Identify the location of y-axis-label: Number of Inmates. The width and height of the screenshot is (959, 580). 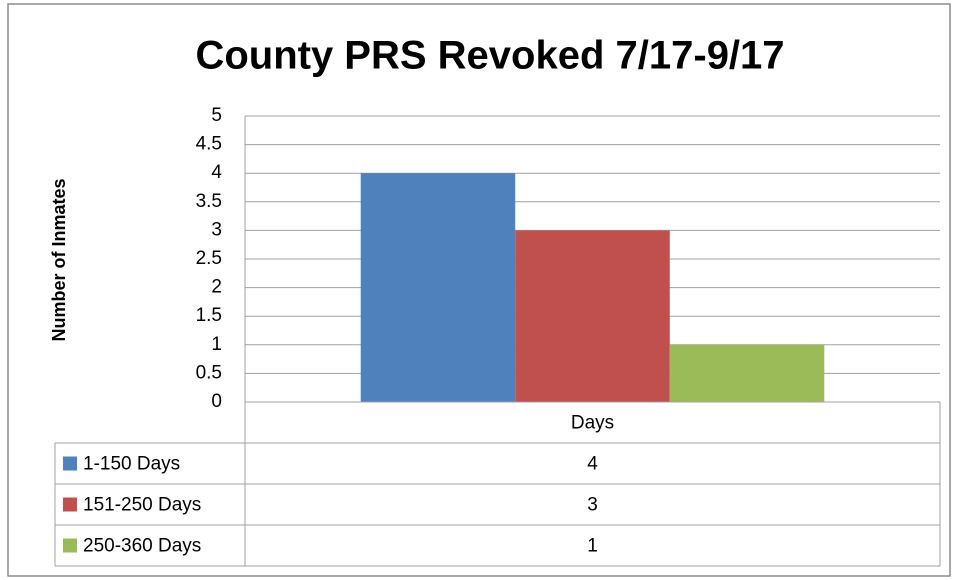
(59, 259).